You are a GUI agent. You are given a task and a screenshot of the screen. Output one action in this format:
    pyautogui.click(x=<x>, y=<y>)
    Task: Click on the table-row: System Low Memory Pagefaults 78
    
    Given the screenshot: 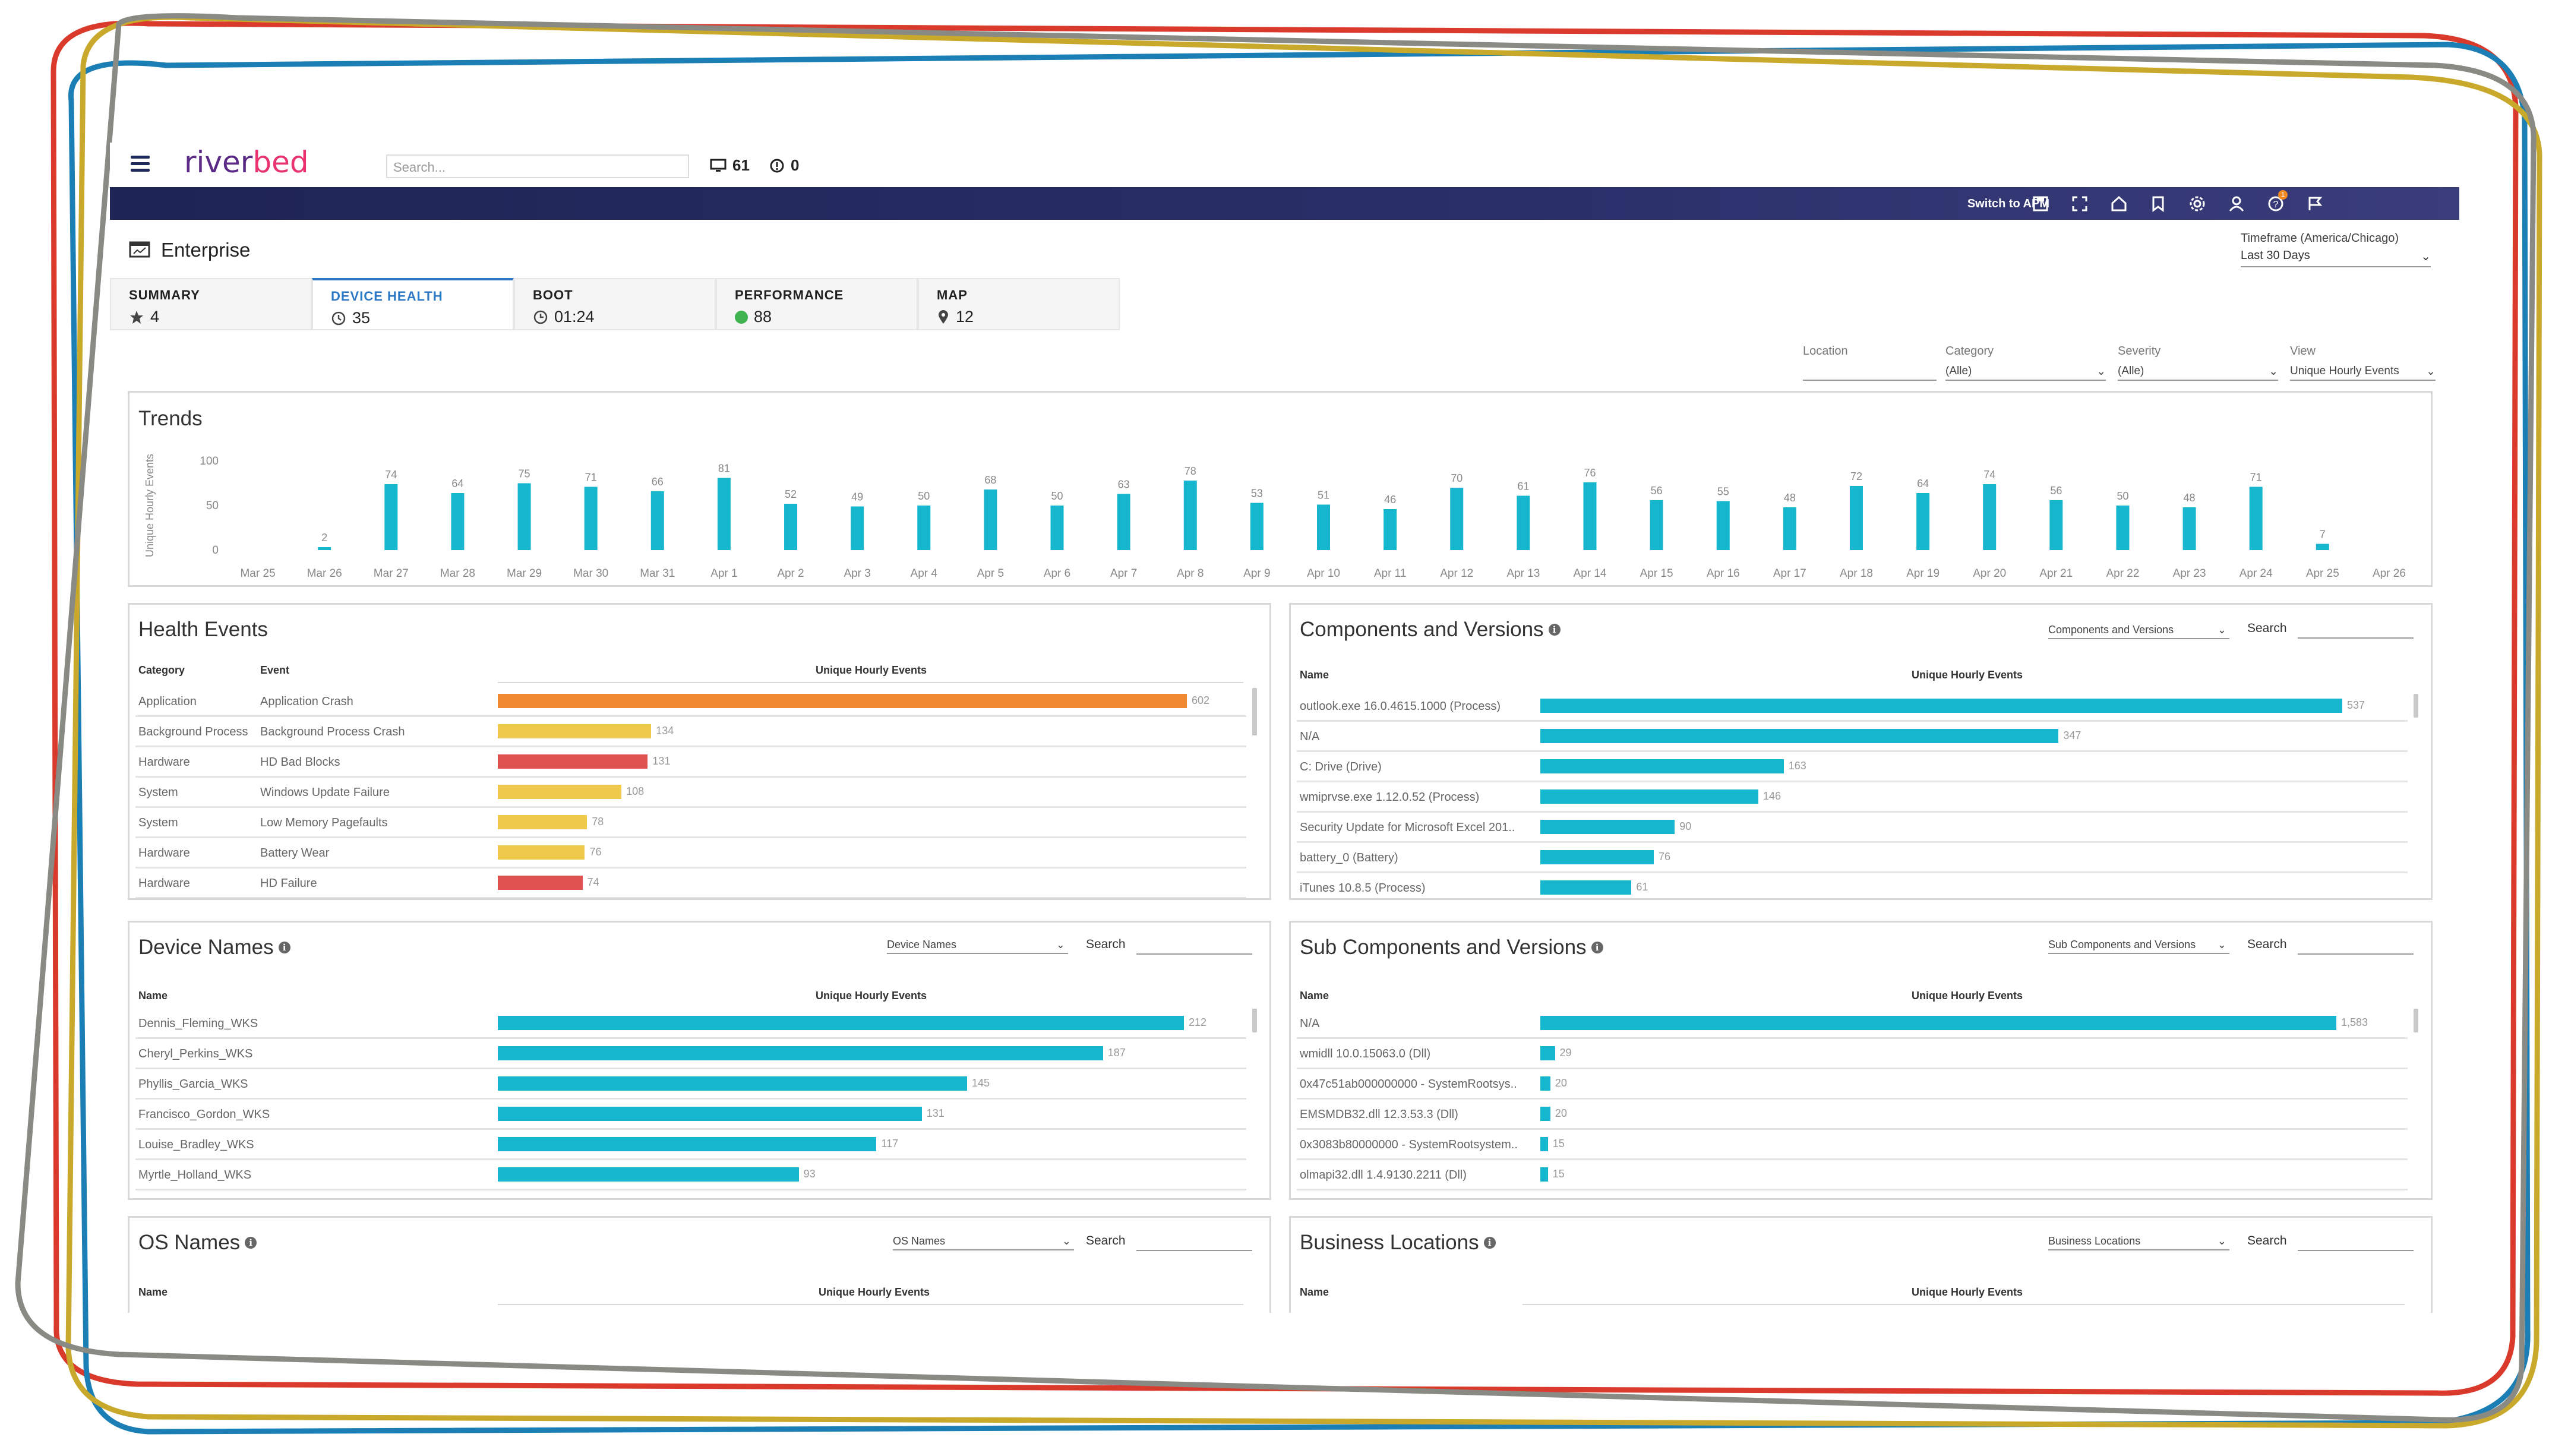 What is the action you would take?
    pyautogui.click(x=690, y=823)
    